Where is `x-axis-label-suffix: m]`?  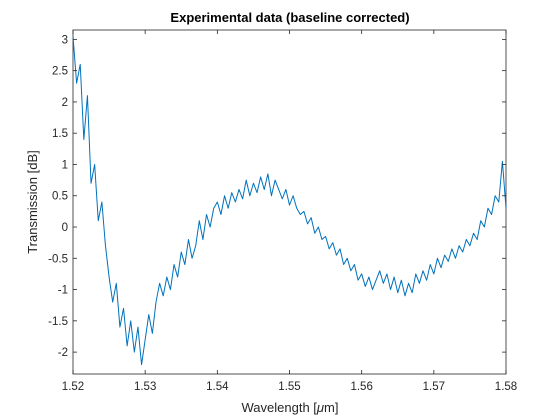 x-axis-label-suffix: m] is located at coordinates (331, 407).